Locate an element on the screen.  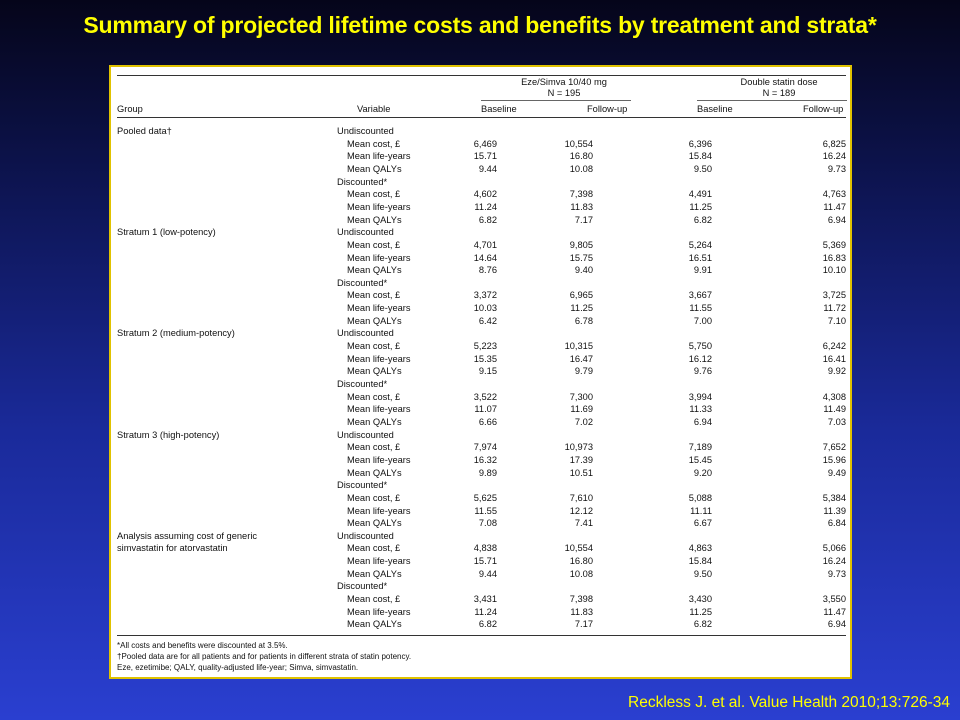
arm2-baseline-header: Baseline is located at coordinates (715, 109).